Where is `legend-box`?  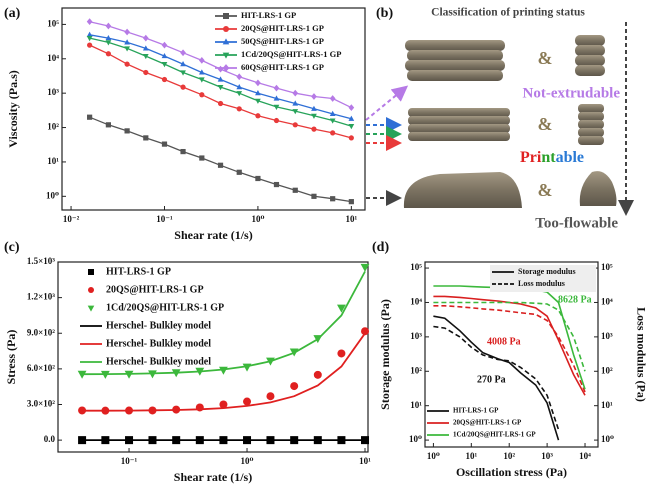
legend-box is located at coordinates (543, 278).